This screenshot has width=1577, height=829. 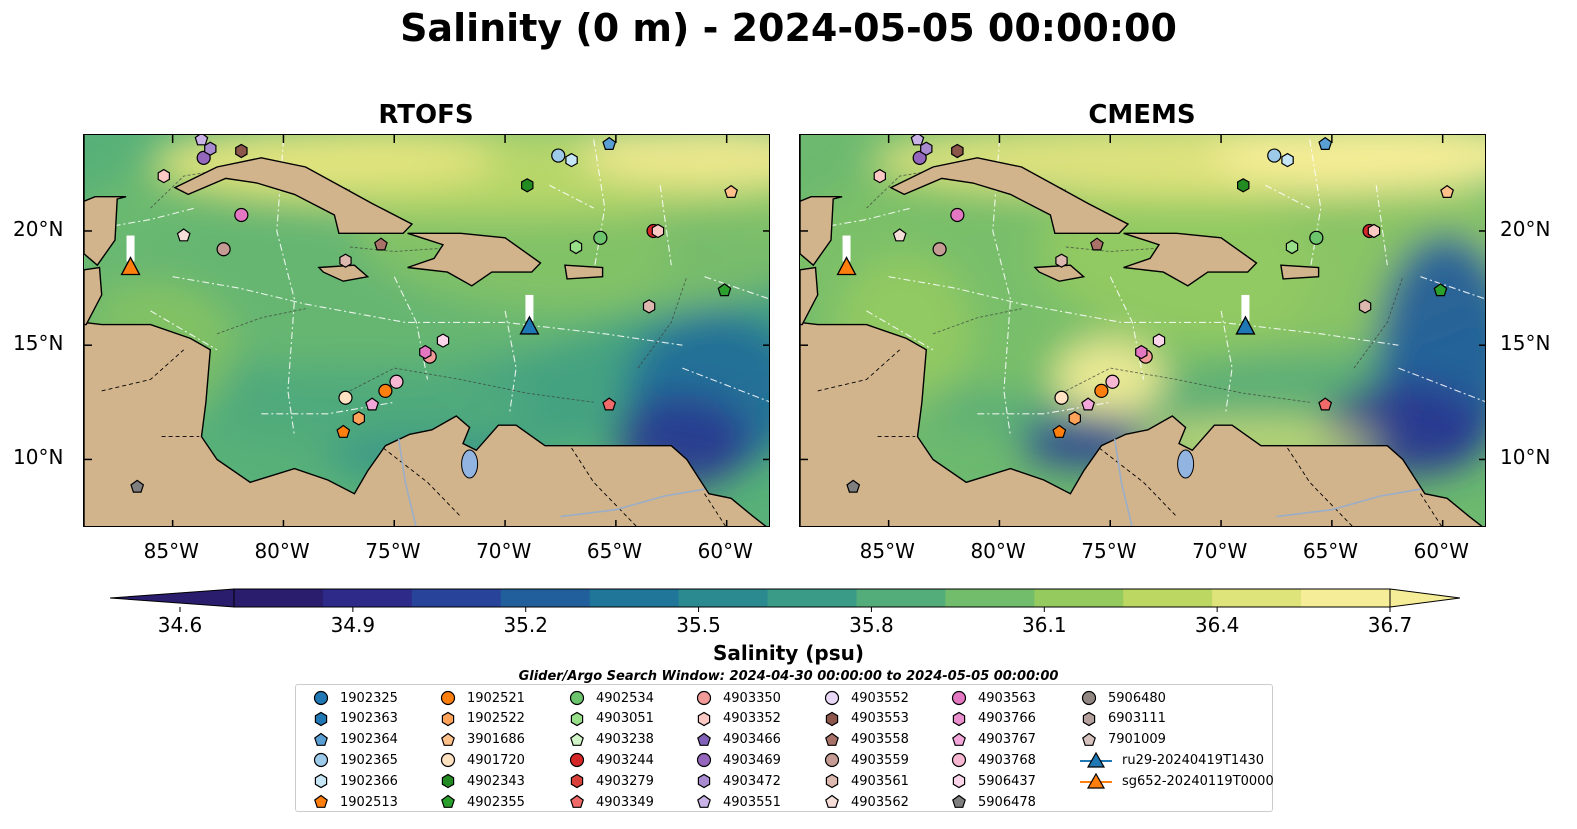 What do you see at coordinates (369, 802) in the screenshot?
I see `legend-label: 1902513` at bounding box center [369, 802].